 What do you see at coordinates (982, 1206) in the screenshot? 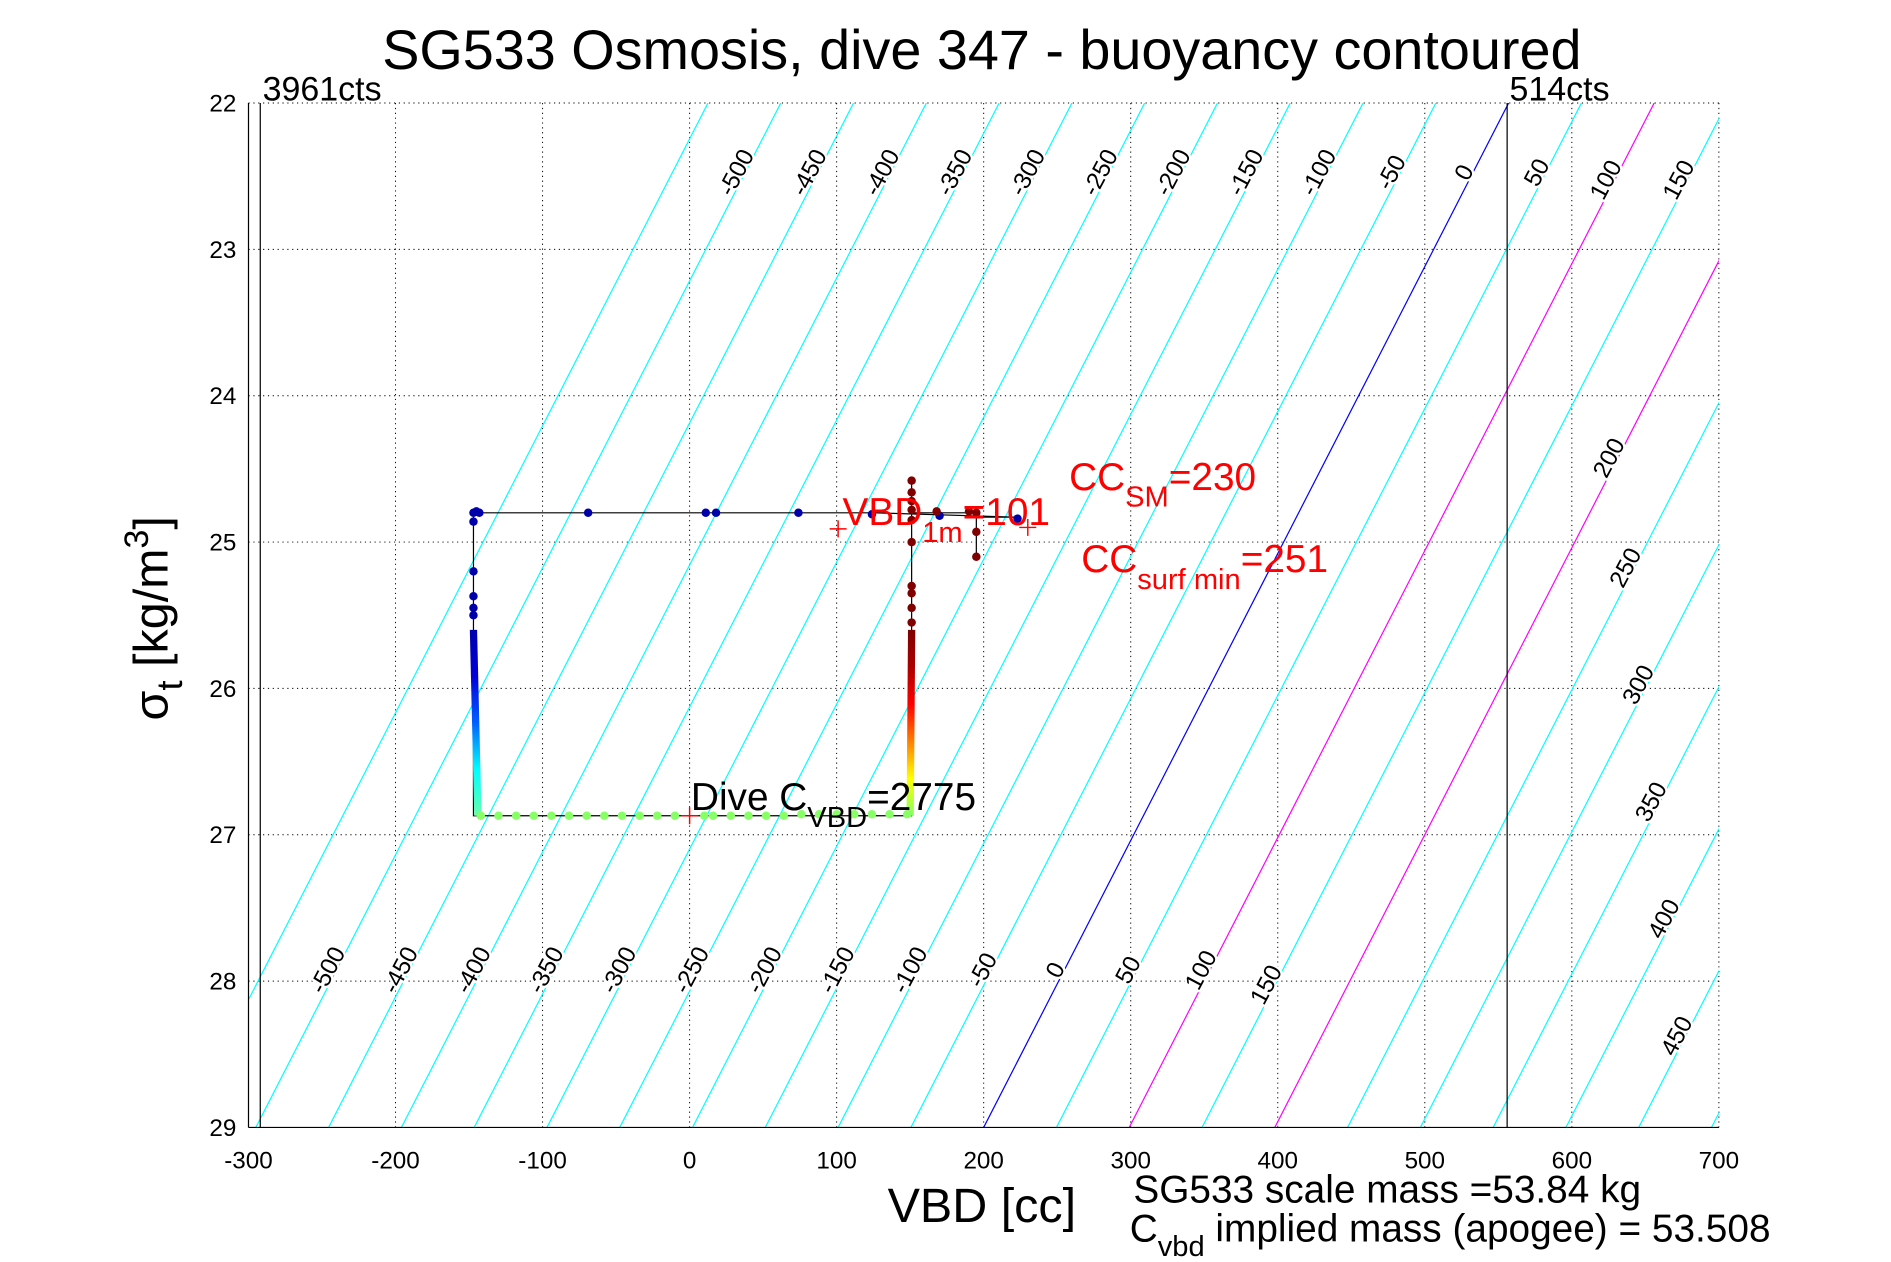
I see `x-axis-label: VBD [cc]` at bounding box center [982, 1206].